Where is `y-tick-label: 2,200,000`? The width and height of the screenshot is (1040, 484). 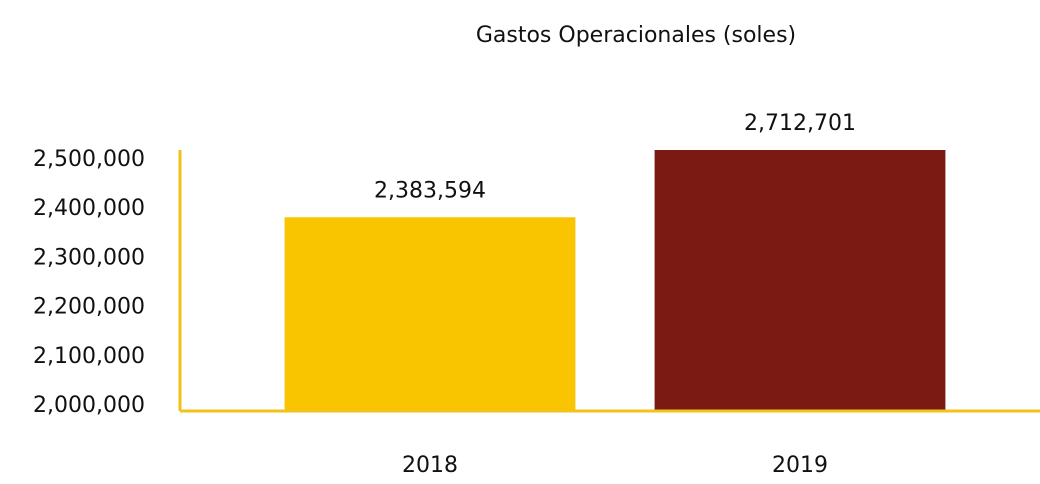 y-tick-label: 2,200,000 is located at coordinates (89, 307).